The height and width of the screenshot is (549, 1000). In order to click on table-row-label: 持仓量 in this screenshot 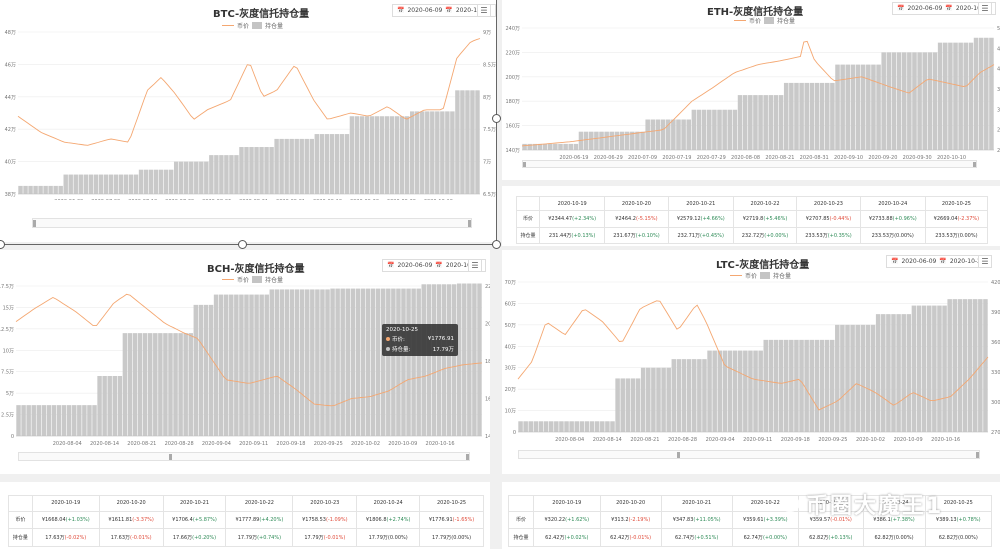, I will do `click(521, 537)`.